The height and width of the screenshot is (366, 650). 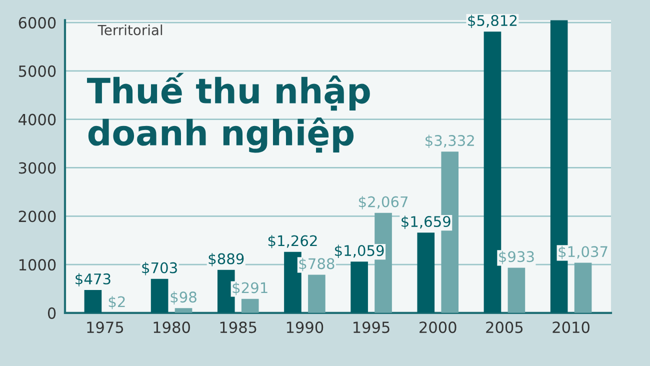 What do you see at coordinates (516, 257) in the screenshot?
I see `data-label: $933` at bounding box center [516, 257].